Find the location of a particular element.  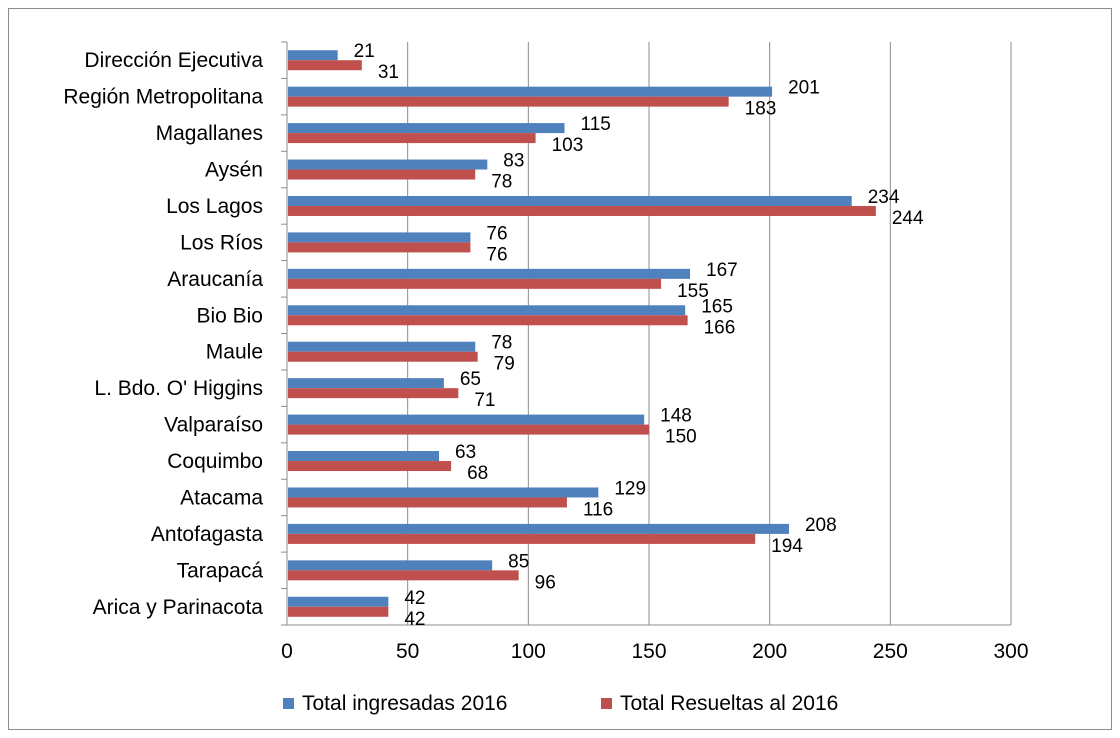

category-label: Los Lagos is located at coordinates (214, 206).